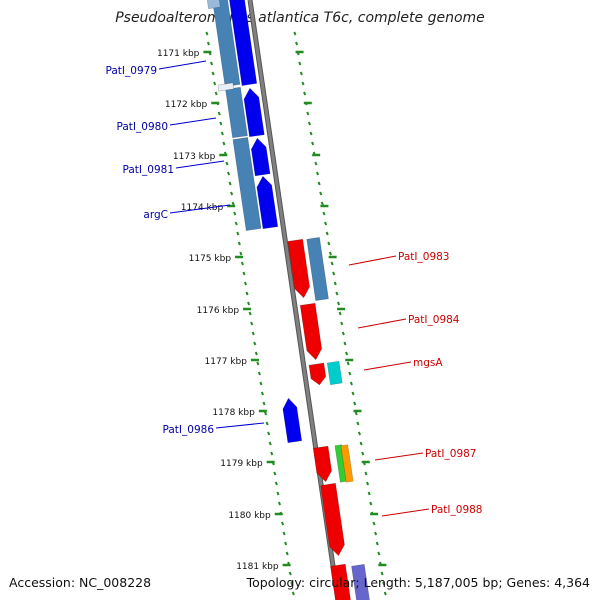 This screenshot has height=600, width=600. Describe the element at coordinates (423, 257) in the screenshot. I see `reverse-gene-label: PatI_0983` at that location.